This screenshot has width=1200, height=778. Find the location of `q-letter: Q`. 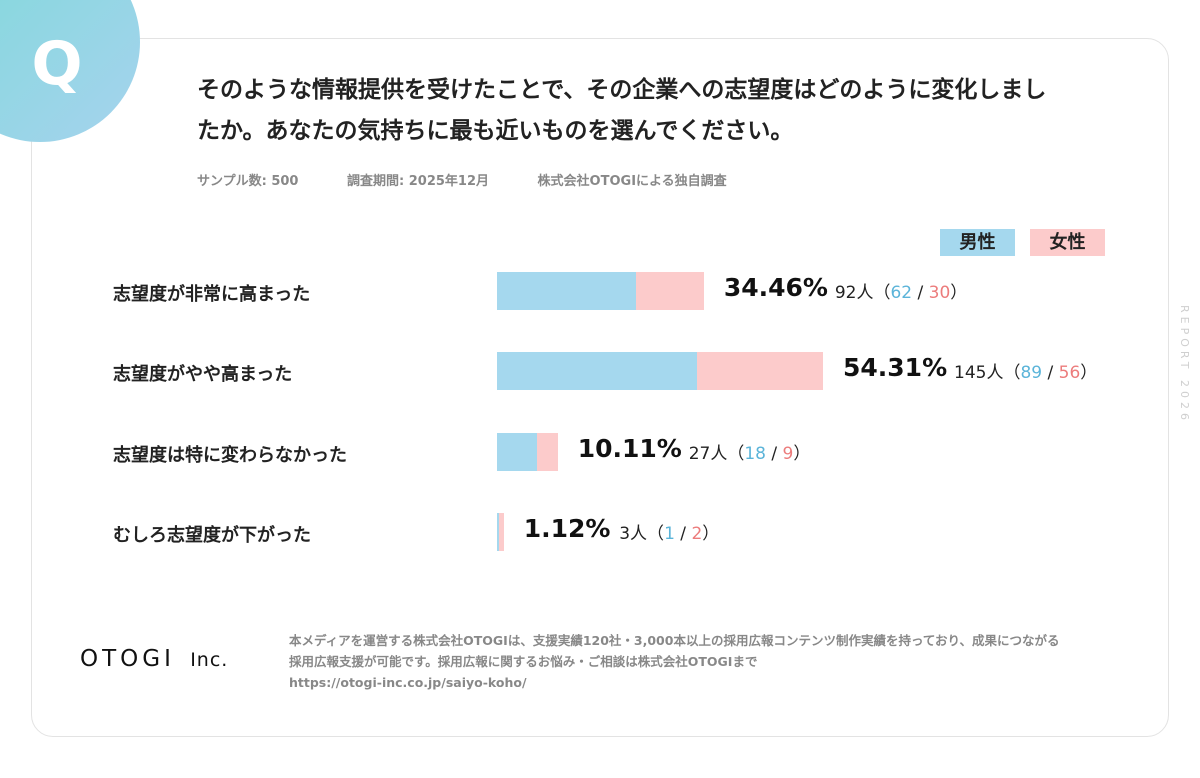

q-letter: Q is located at coordinates (57, 64).